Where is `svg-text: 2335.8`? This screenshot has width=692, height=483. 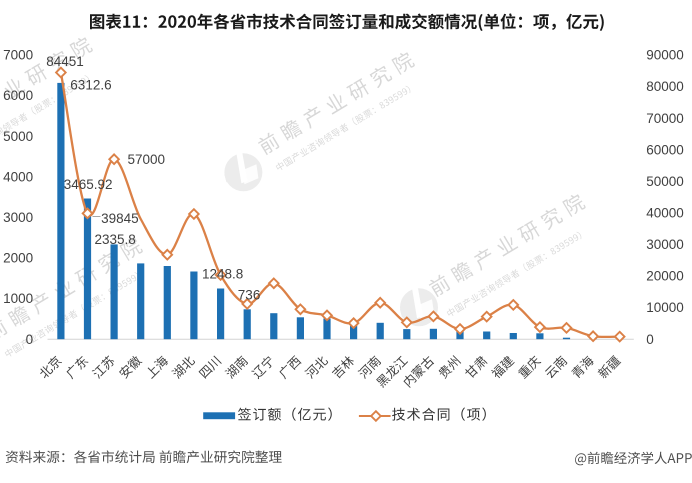
svg-text: 2335.8 is located at coordinates (115, 239).